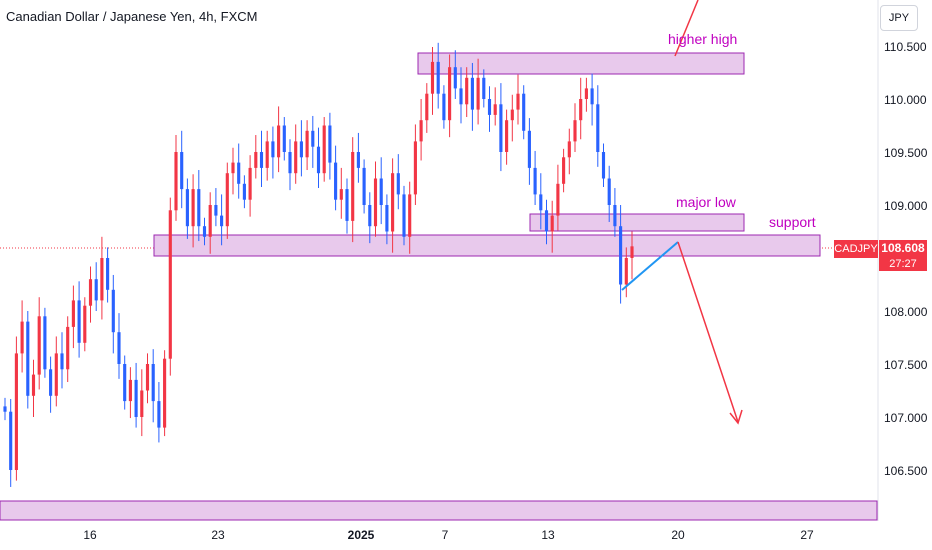 The width and height of the screenshot is (932, 550). I want to click on bottom-zone, so click(439, 510).